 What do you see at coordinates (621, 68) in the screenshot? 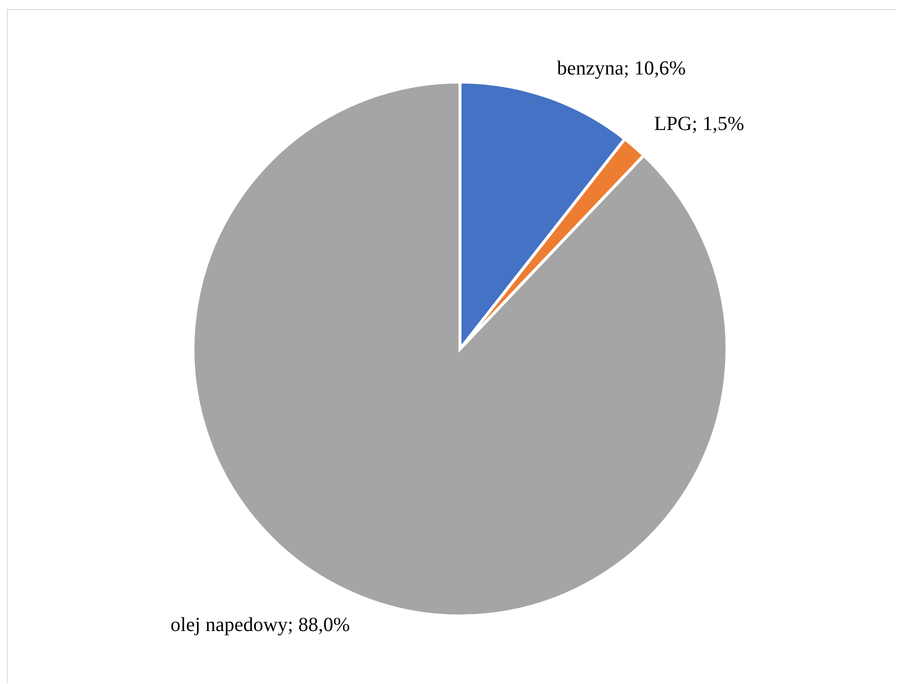
I see `slice-label: benzyna; 10,6%` at bounding box center [621, 68].